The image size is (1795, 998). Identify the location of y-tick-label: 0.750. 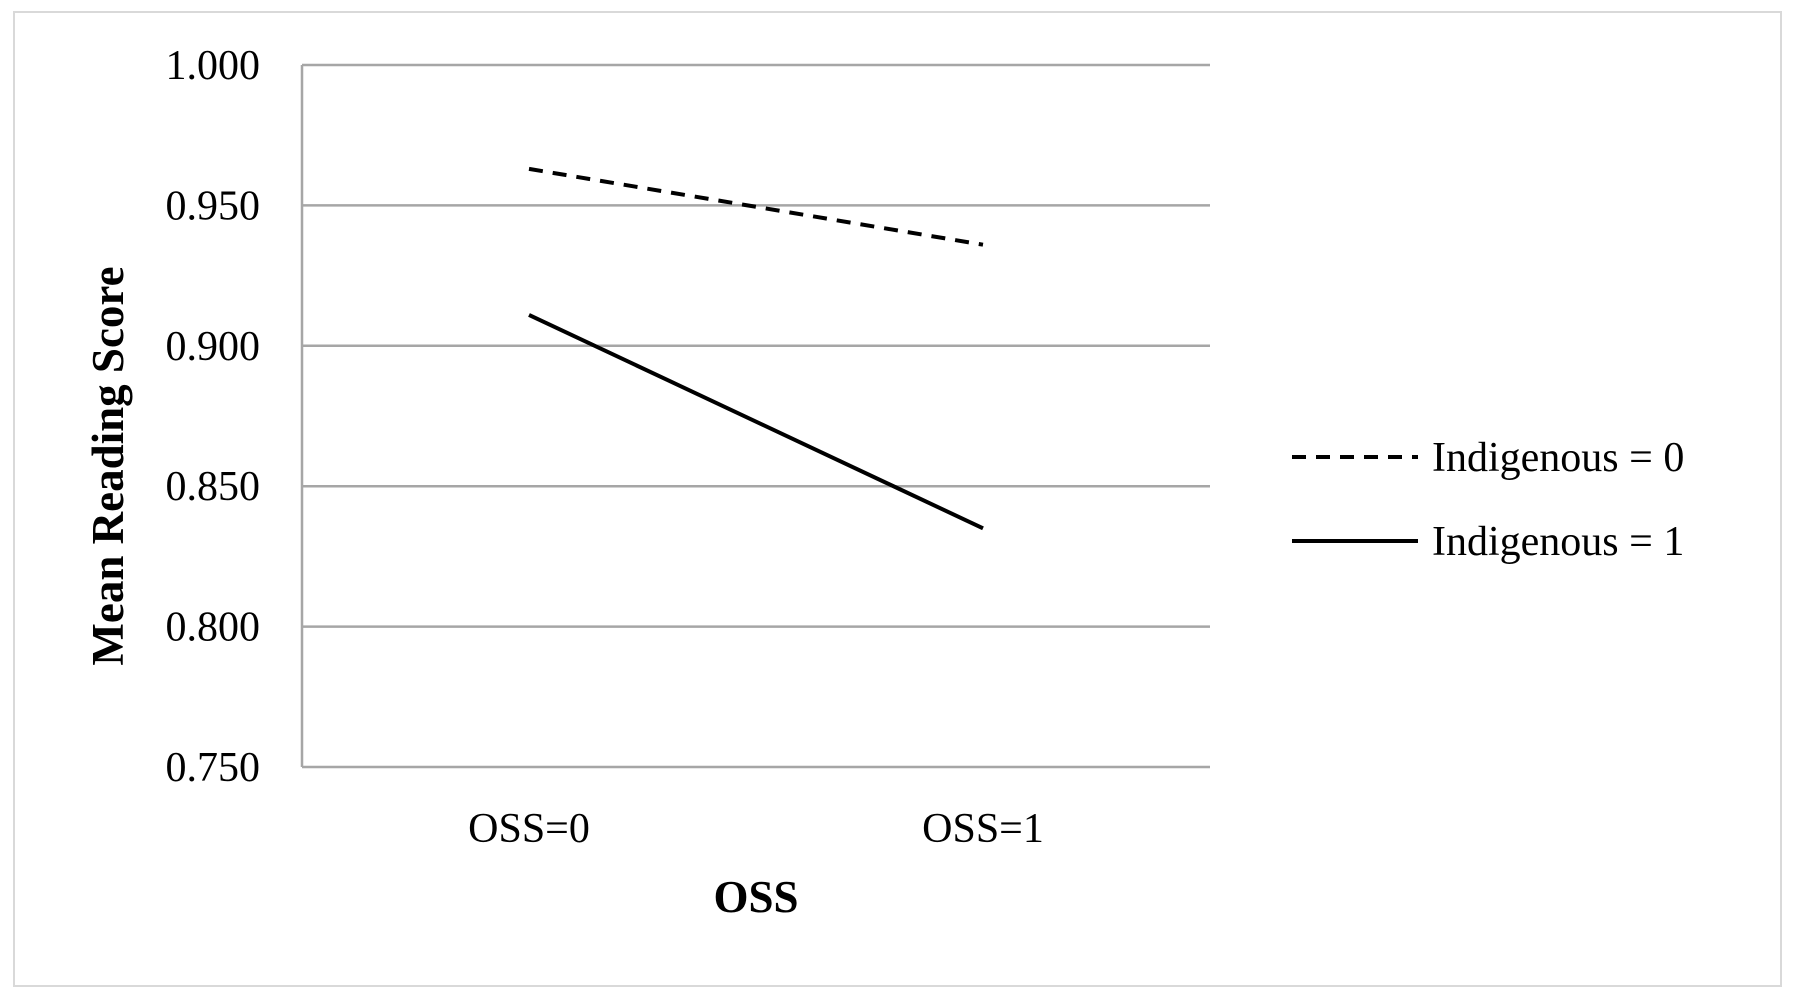
(213, 768).